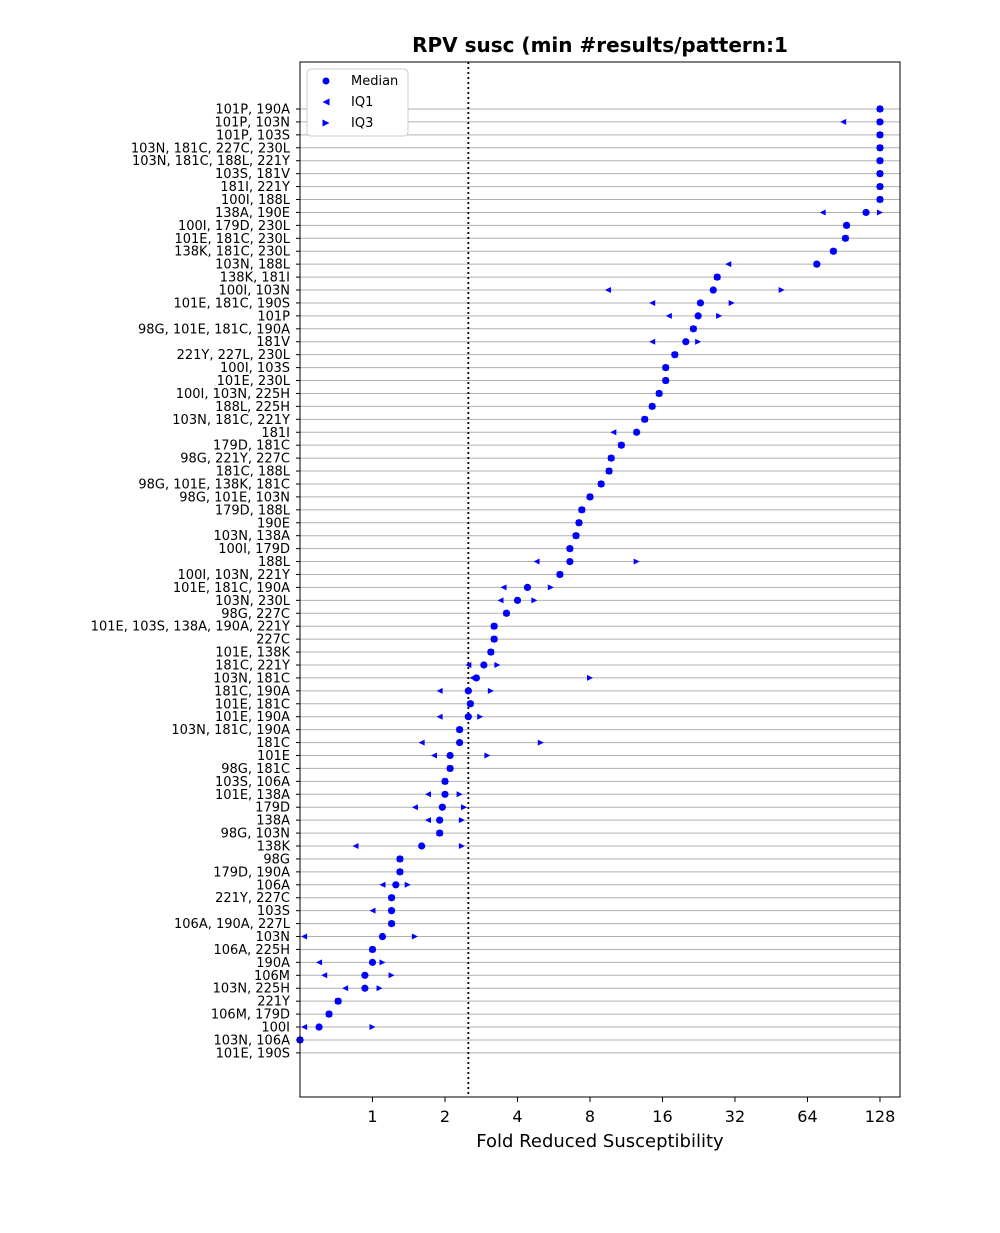 The width and height of the screenshot is (1000, 1233). What do you see at coordinates (253, 601) in the screenshot?
I see `y-tick-label: 103N, 230L` at bounding box center [253, 601].